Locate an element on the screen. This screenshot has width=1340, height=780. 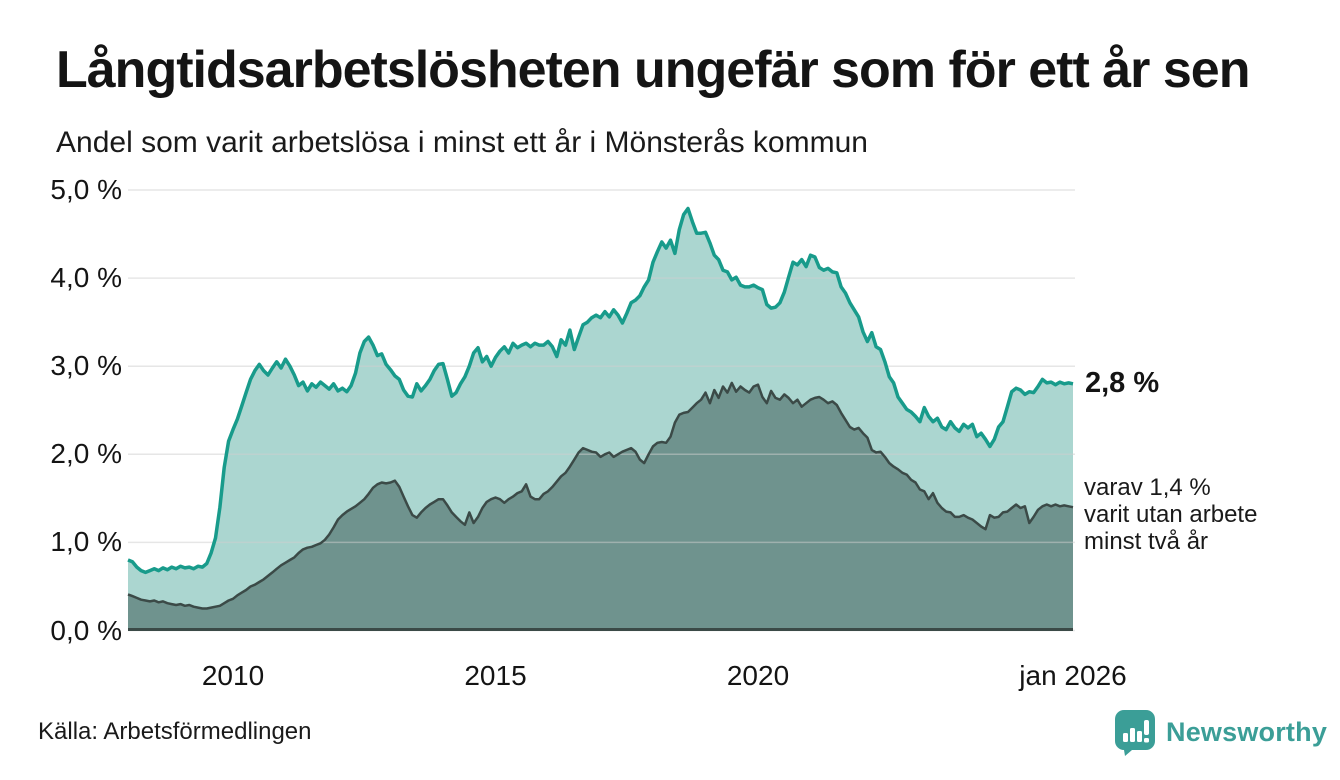
secondary-series-note-line: varit utan arbete is located at coordinates (1171, 514).